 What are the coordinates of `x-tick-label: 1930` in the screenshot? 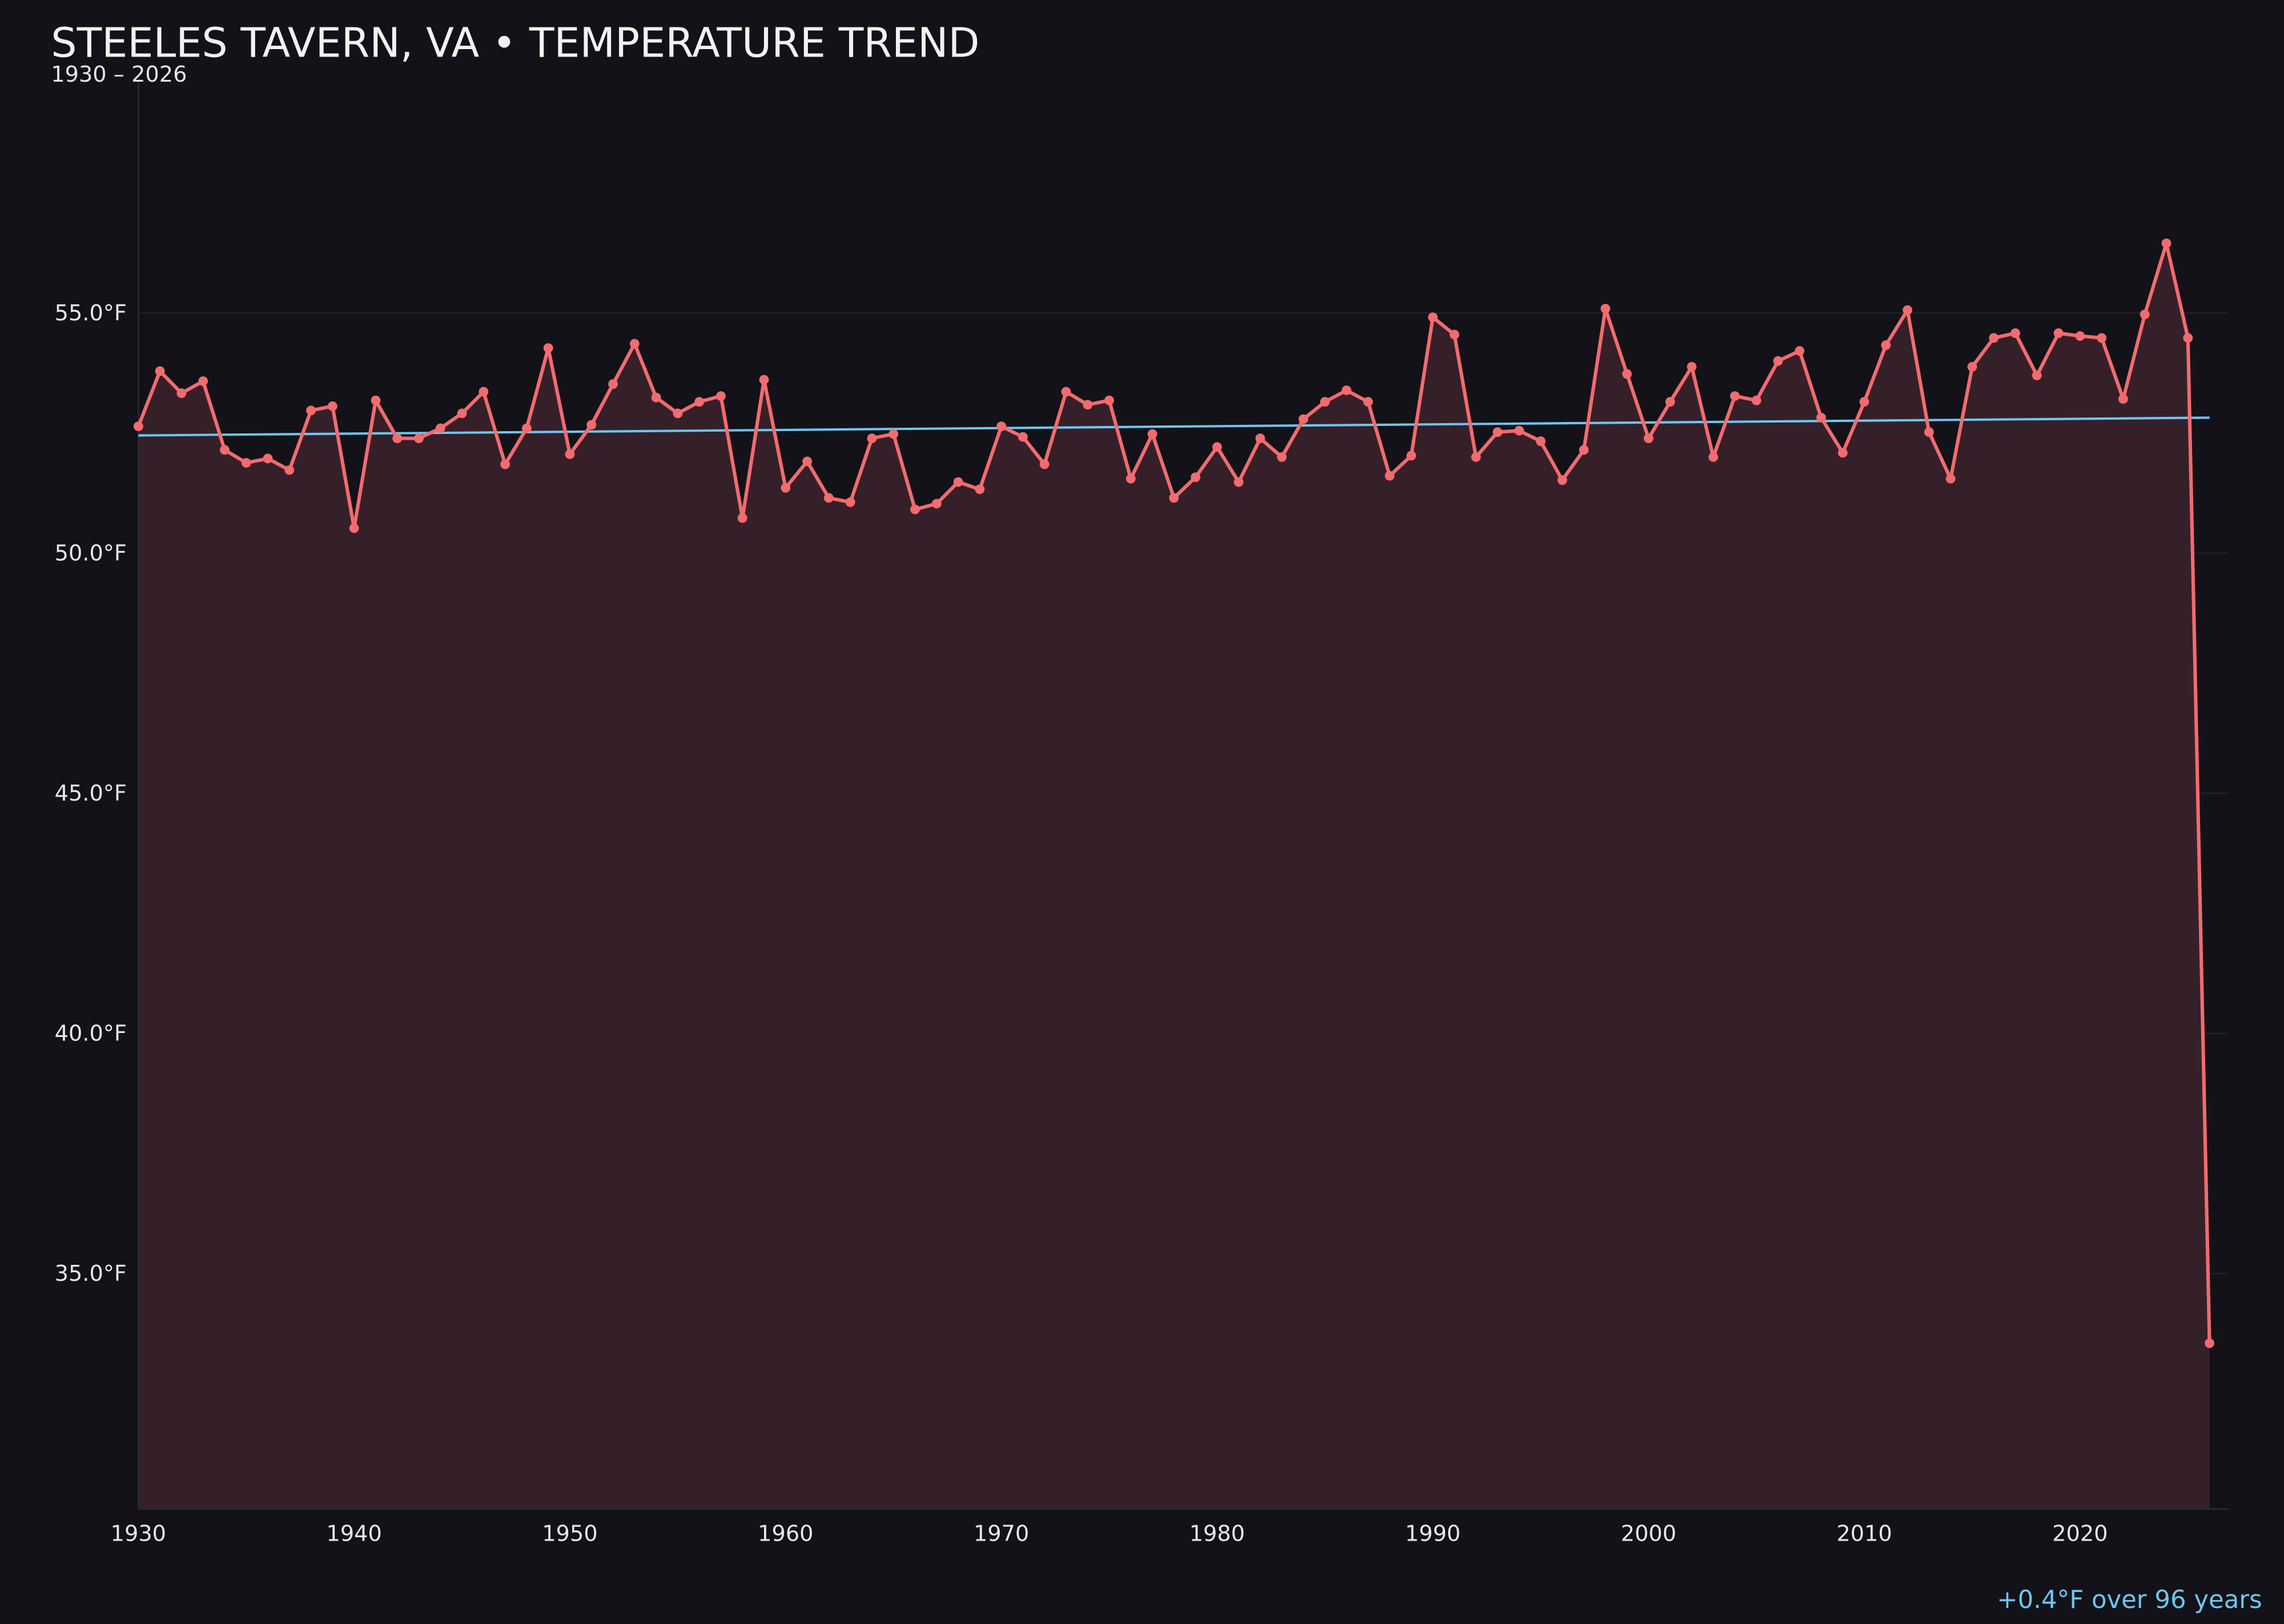 It's located at (138, 1534).